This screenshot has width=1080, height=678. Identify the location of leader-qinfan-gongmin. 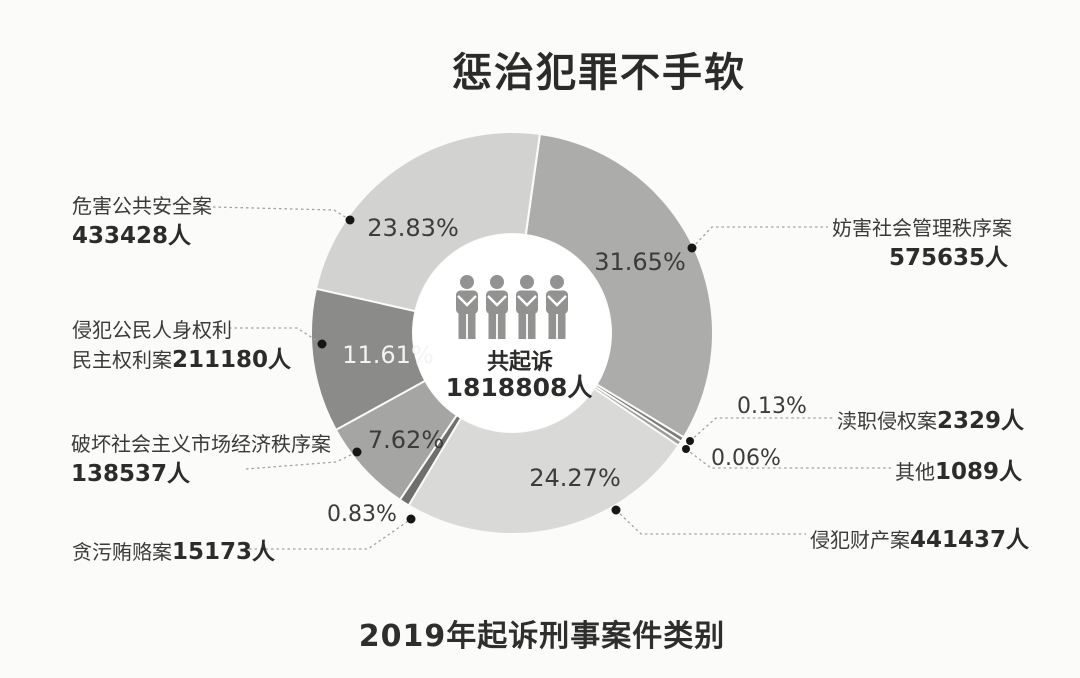
(276, 336).